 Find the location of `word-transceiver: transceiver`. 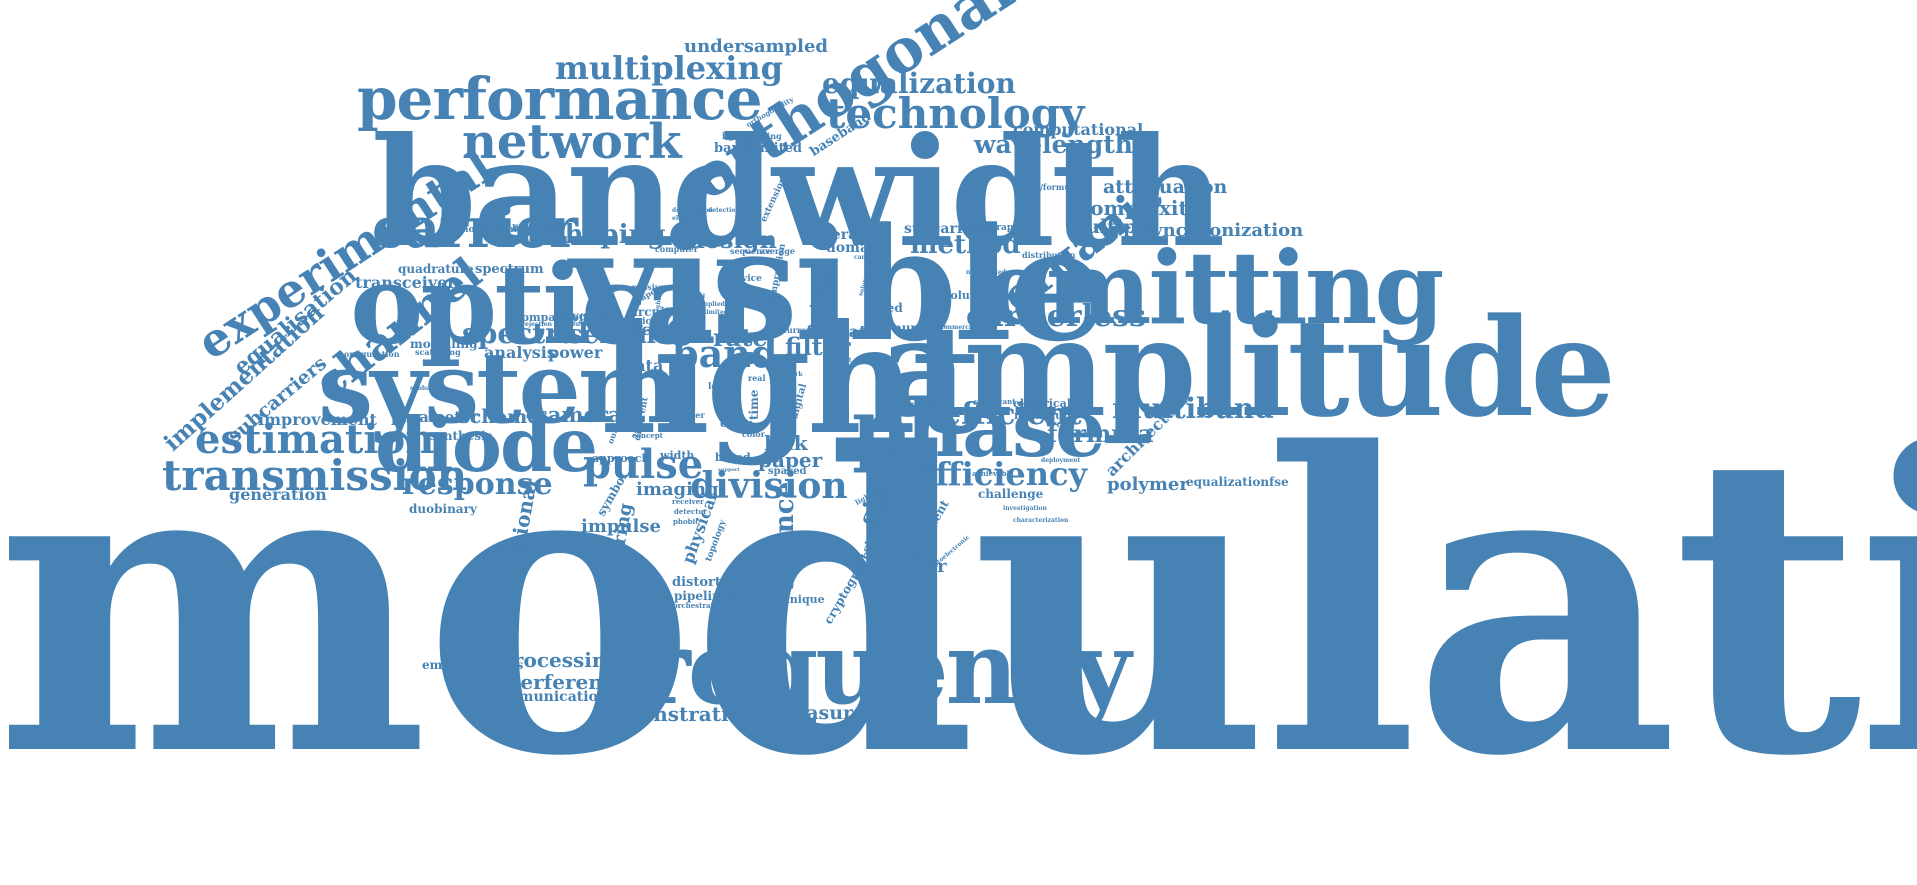

word-transceiver: transceiver is located at coordinates (405, 282).